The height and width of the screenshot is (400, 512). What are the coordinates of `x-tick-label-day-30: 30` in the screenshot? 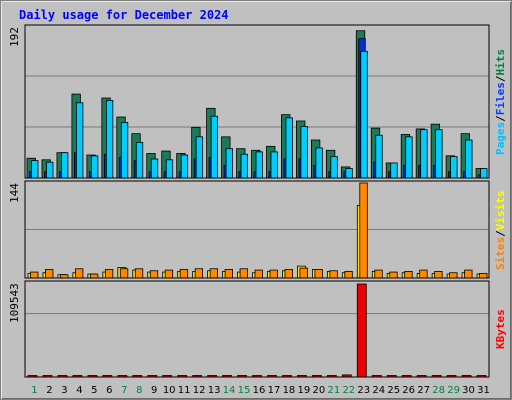 It's located at (468, 390).